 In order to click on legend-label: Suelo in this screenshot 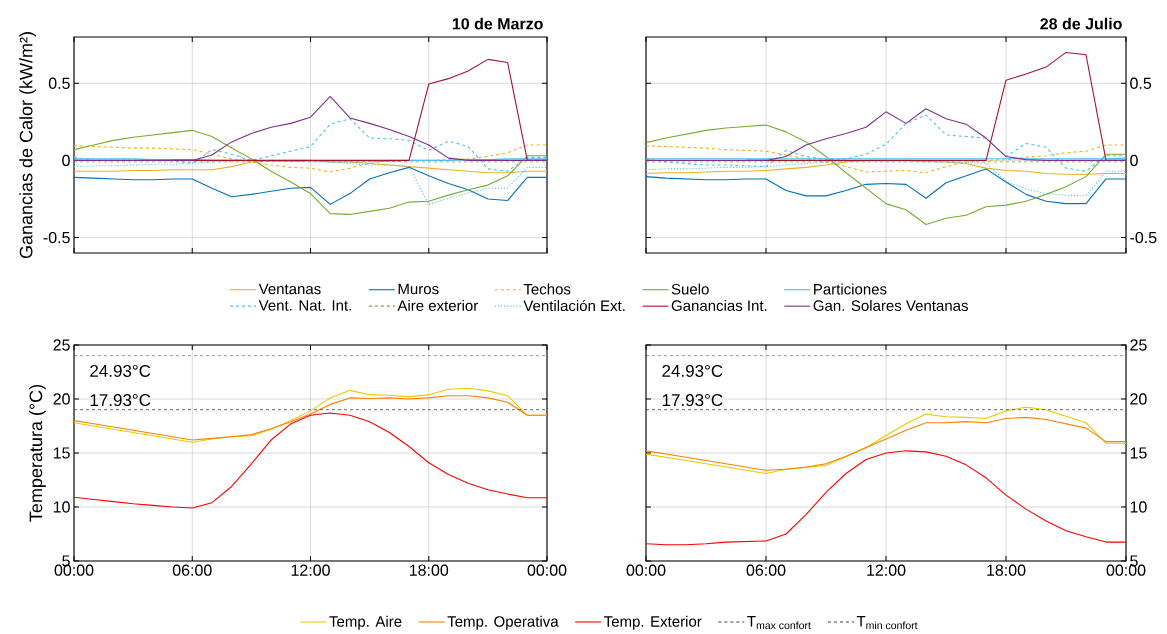, I will do `click(690, 289)`.